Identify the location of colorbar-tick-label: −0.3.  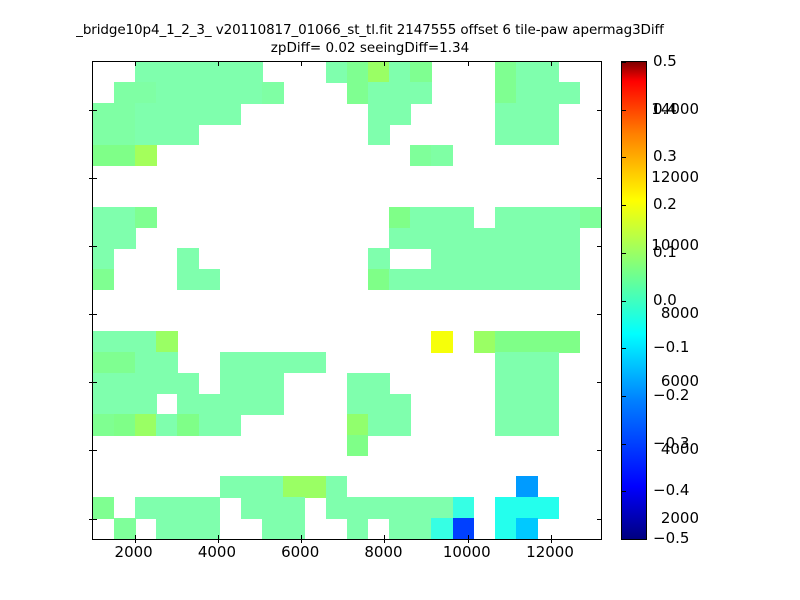
(671, 442).